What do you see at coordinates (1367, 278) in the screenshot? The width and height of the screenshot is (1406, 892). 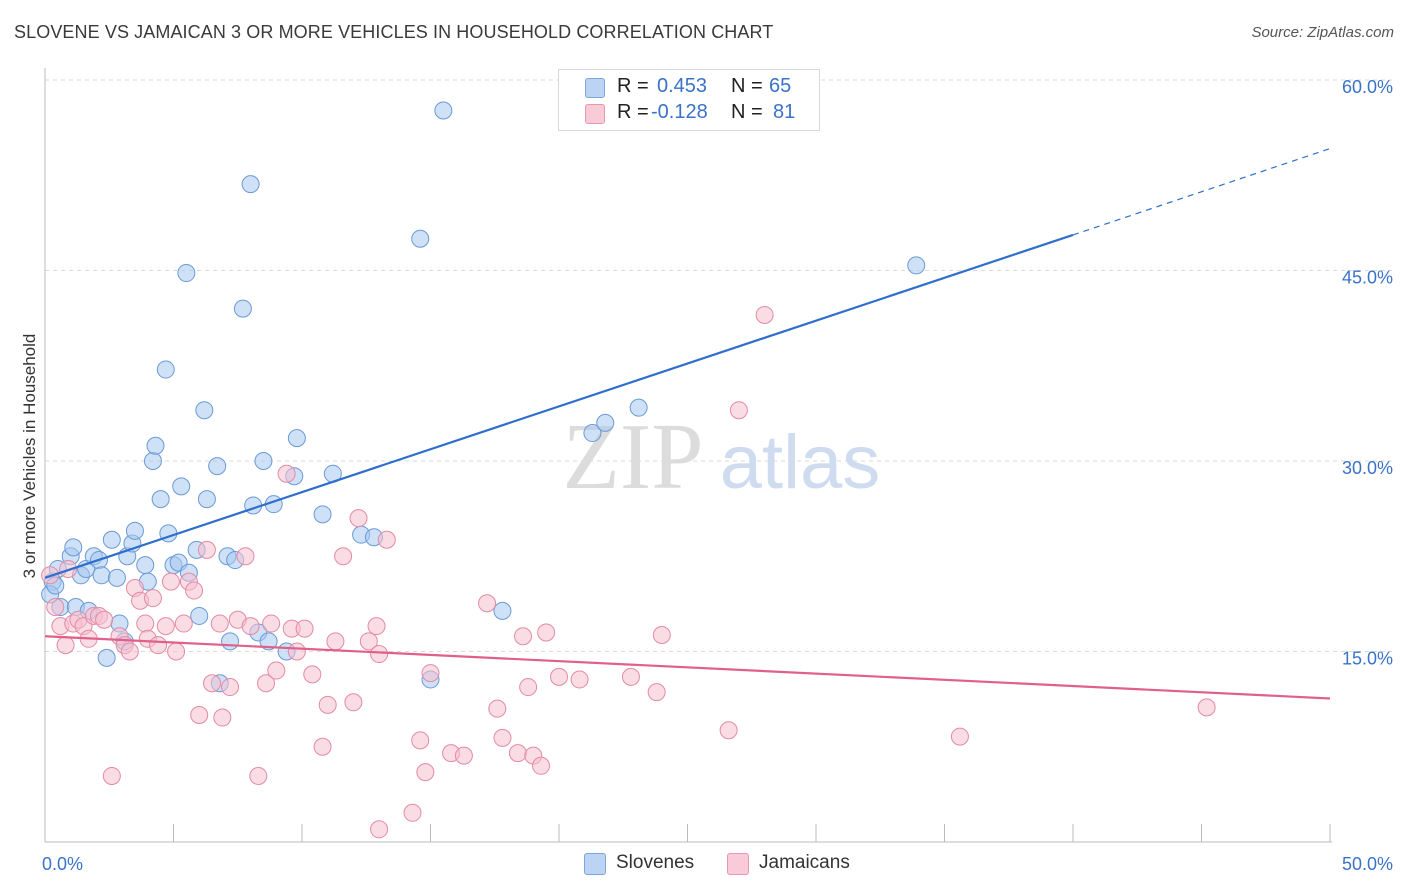 I see `y-tick-label-2: 45.0%` at bounding box center [1367, 278].